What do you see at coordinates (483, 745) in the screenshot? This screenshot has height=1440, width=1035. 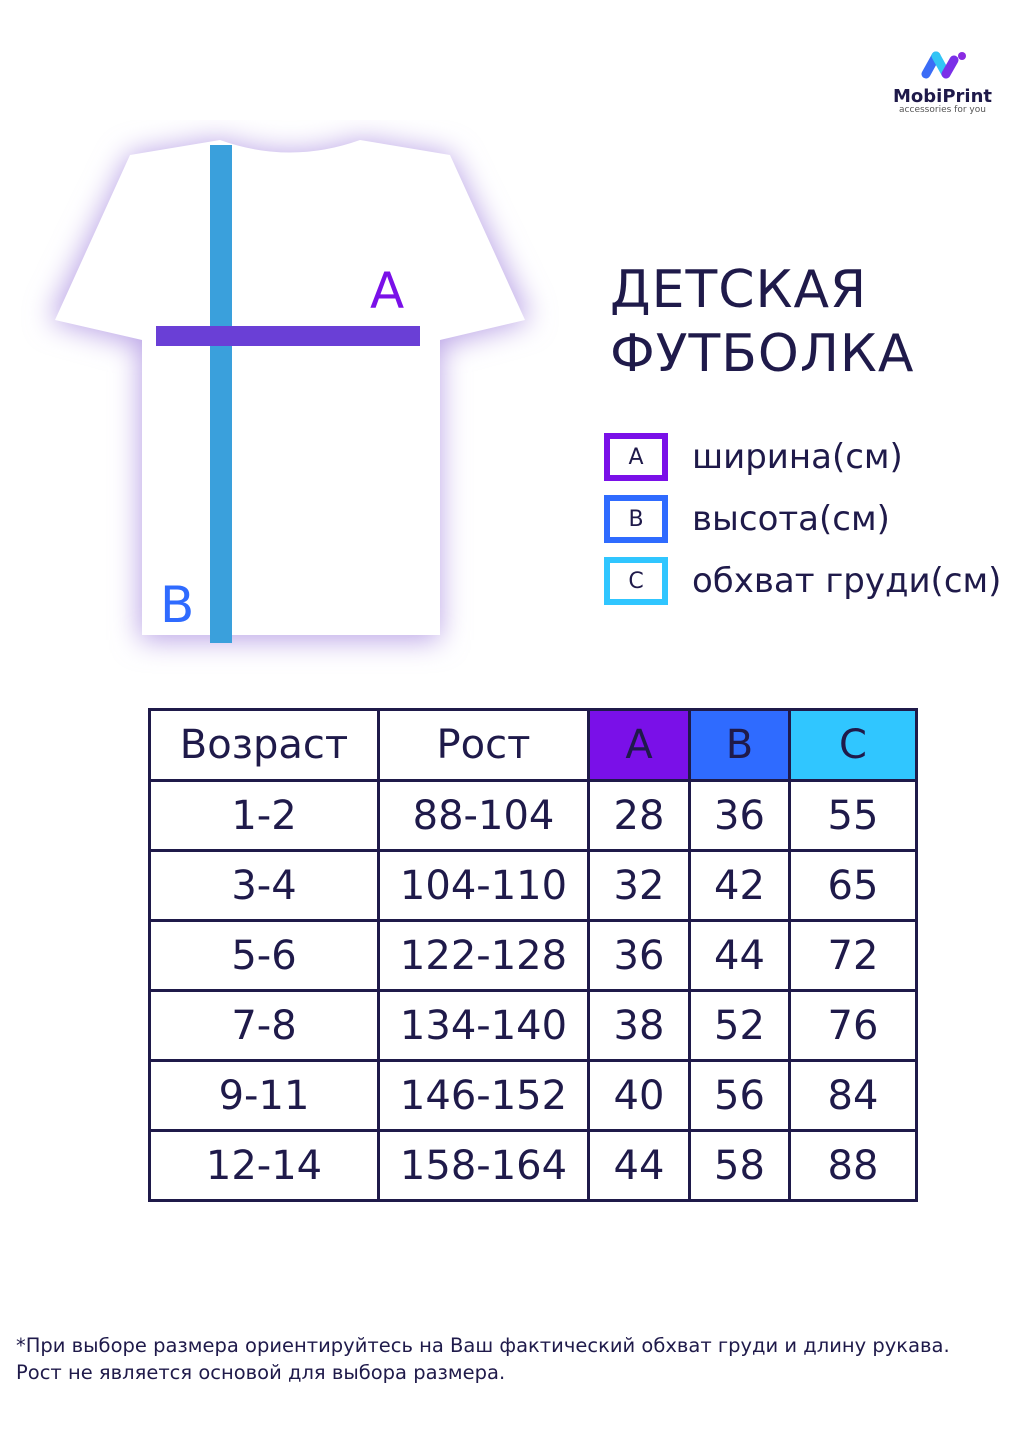 I see `column-header: Рост` at bounding box center [483, 745].